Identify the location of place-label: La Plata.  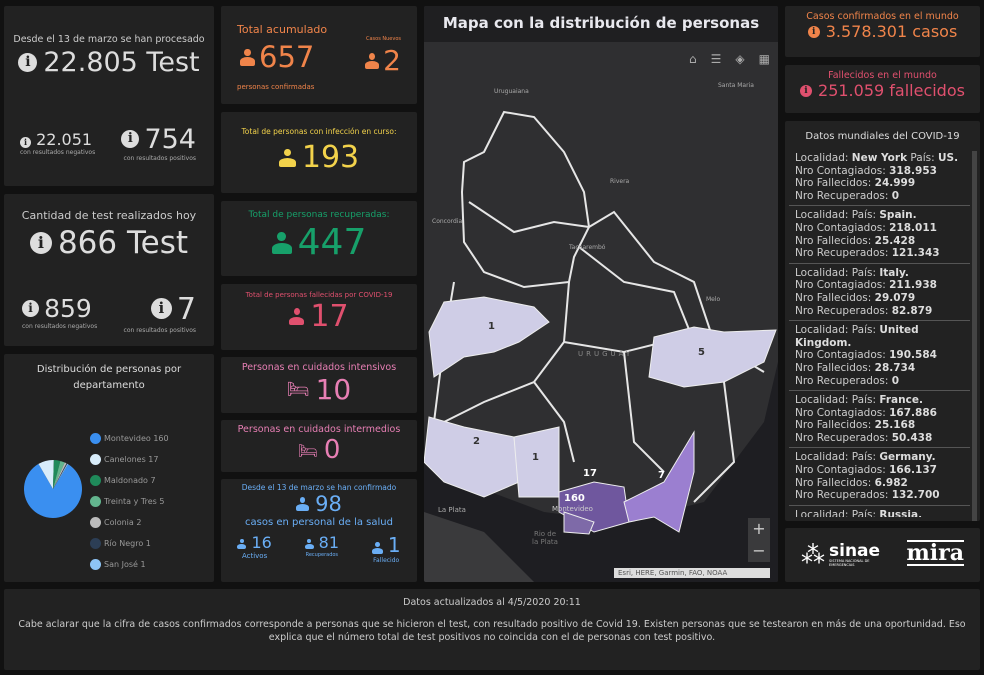
(452, 510).